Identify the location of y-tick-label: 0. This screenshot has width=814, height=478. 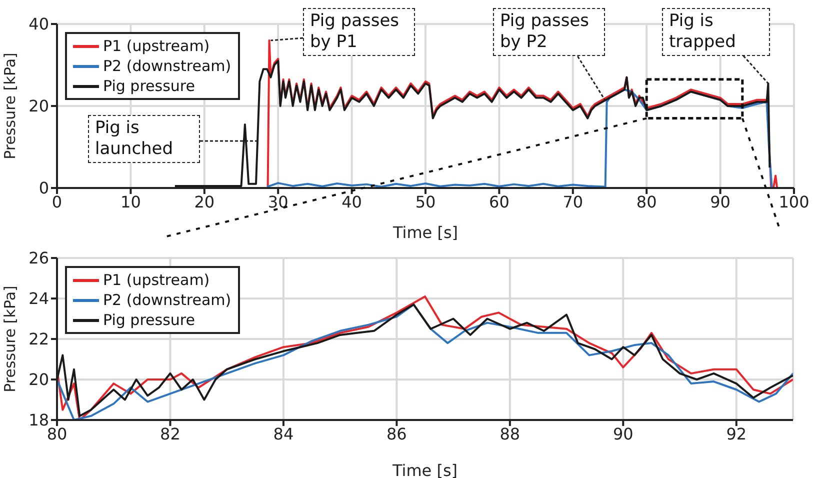
(43, 188).